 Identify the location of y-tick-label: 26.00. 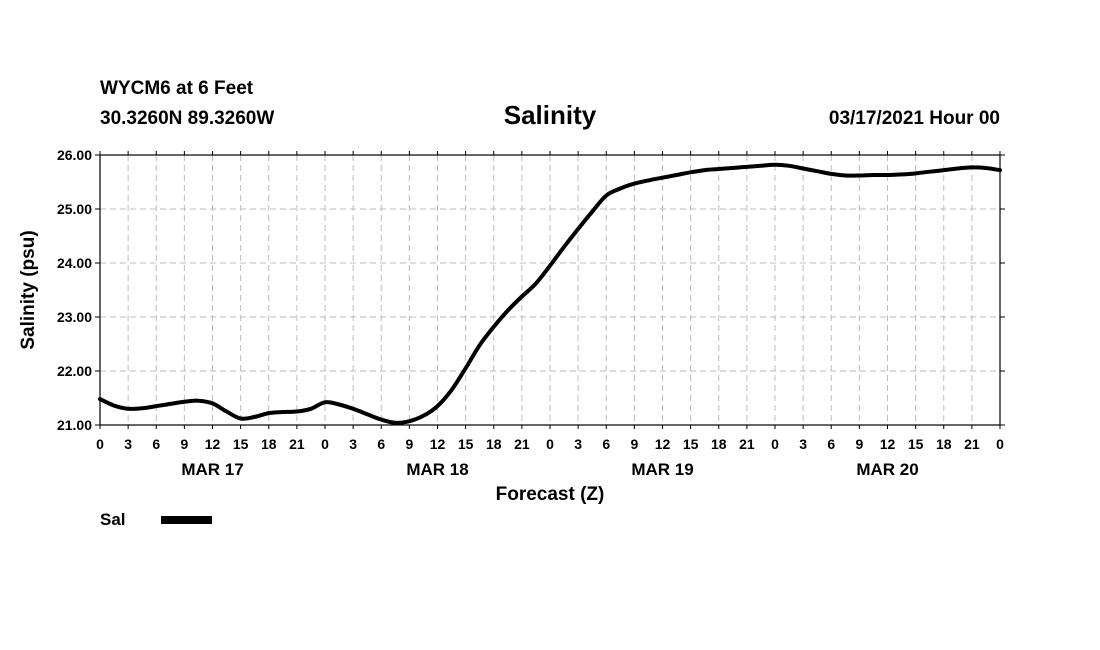
(74, 155).